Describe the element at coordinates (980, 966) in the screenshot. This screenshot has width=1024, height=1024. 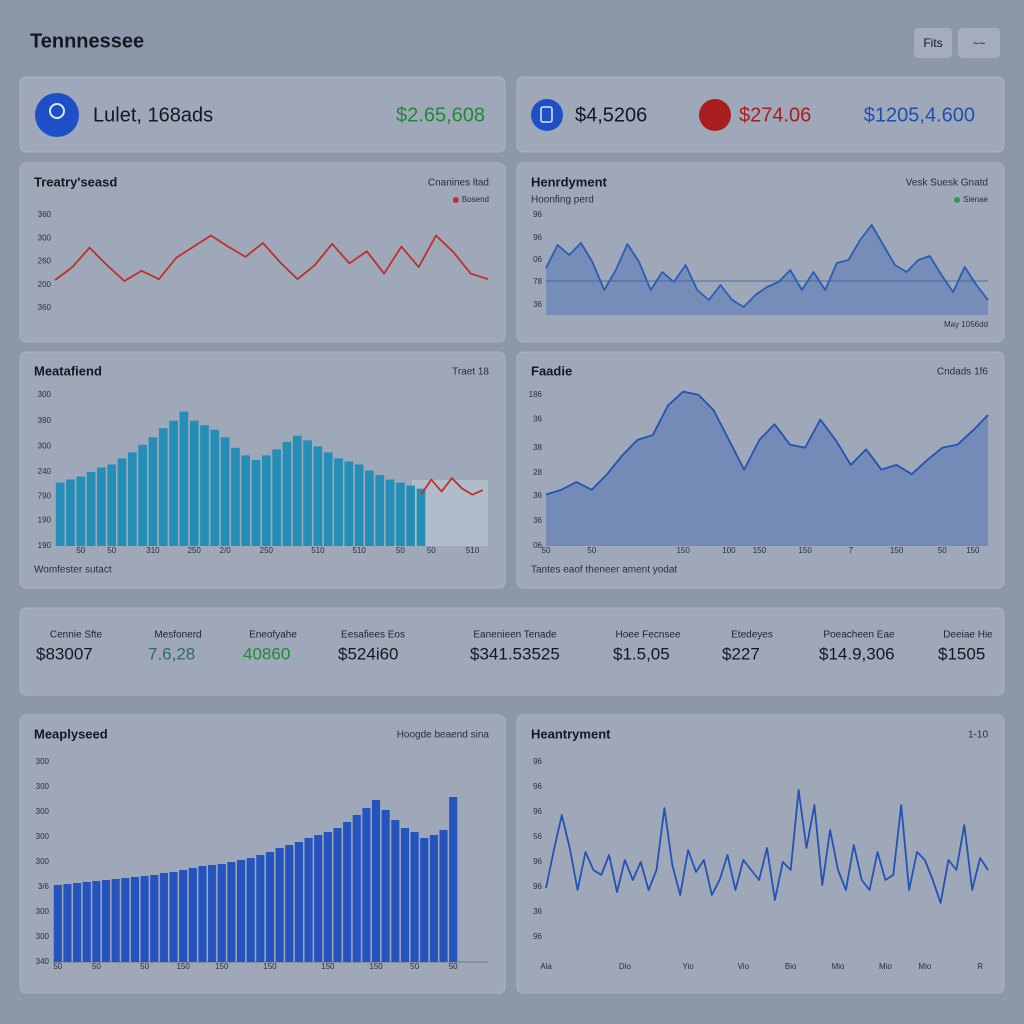
I see `x-tick-label: R` at that location.